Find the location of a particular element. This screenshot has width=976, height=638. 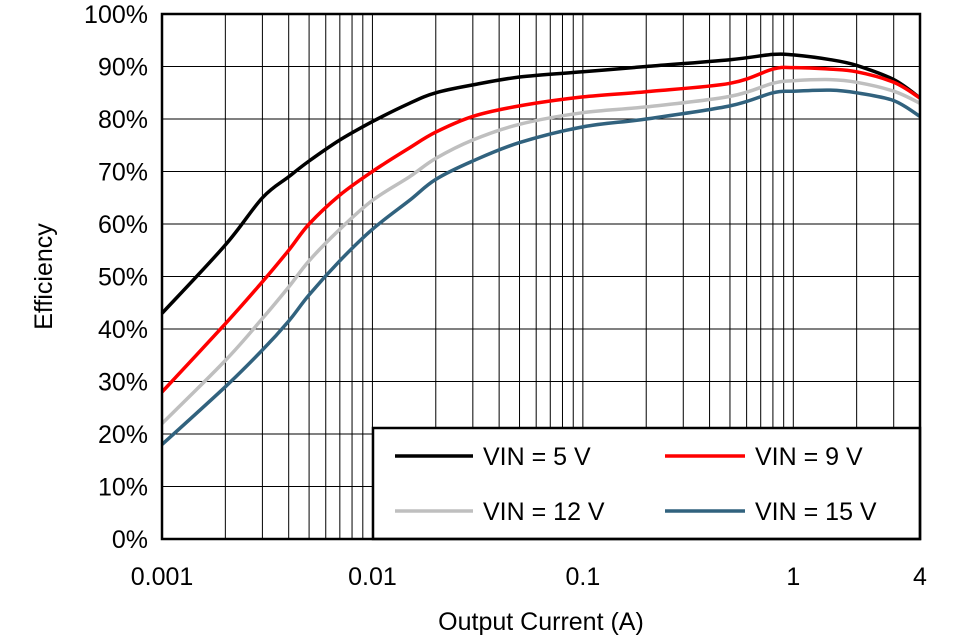

legend-label-3: VIN = 12 V is located at coordinates (544, 512).